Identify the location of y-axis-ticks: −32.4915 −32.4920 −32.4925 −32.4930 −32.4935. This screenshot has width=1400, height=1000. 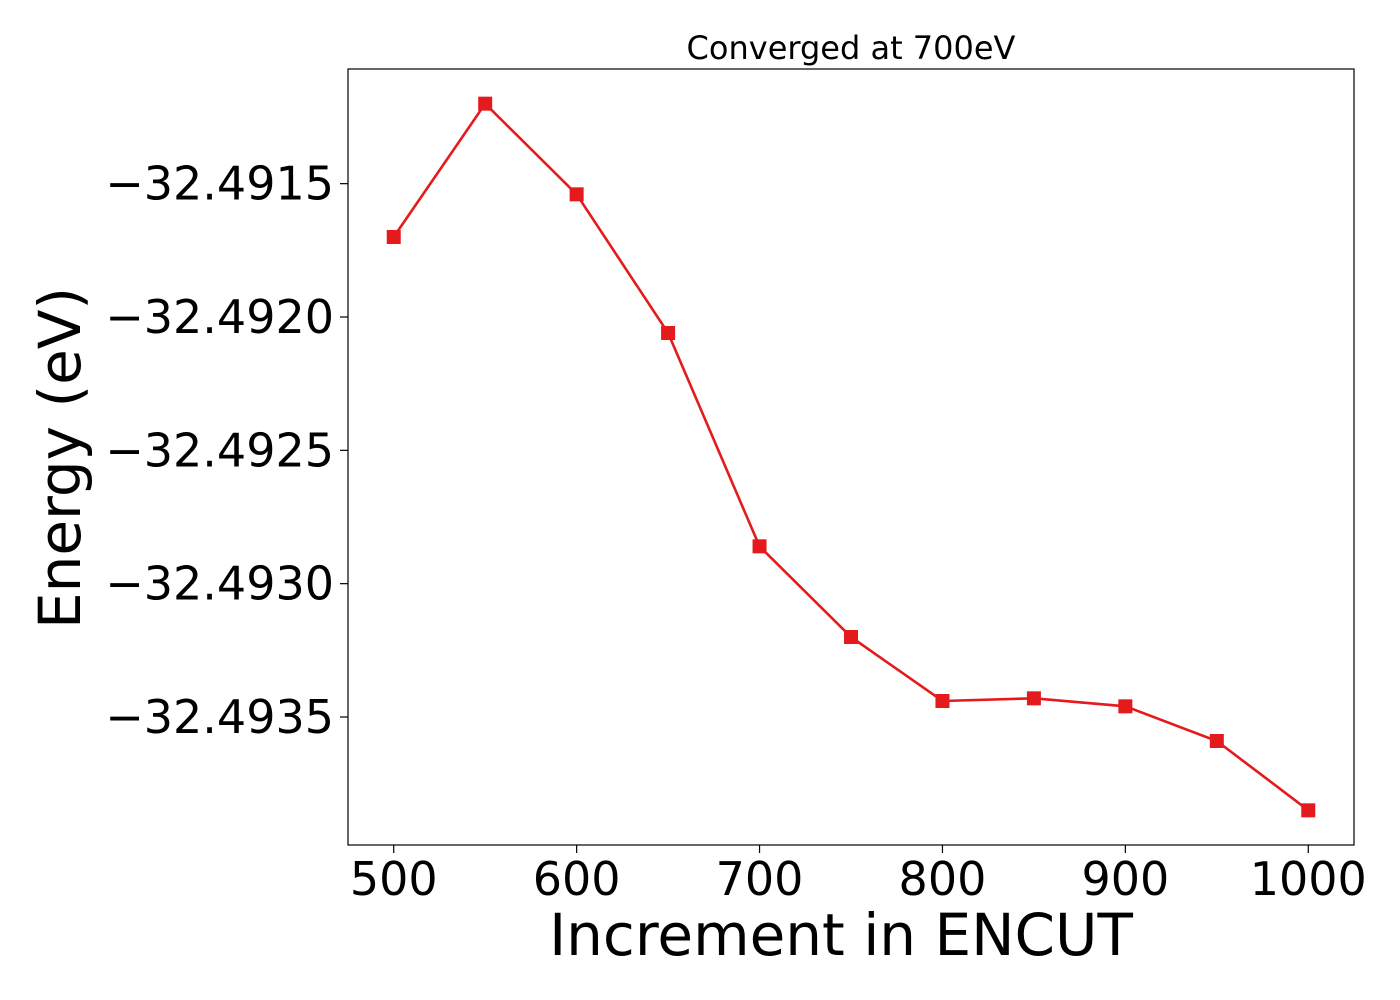
(226, 450).